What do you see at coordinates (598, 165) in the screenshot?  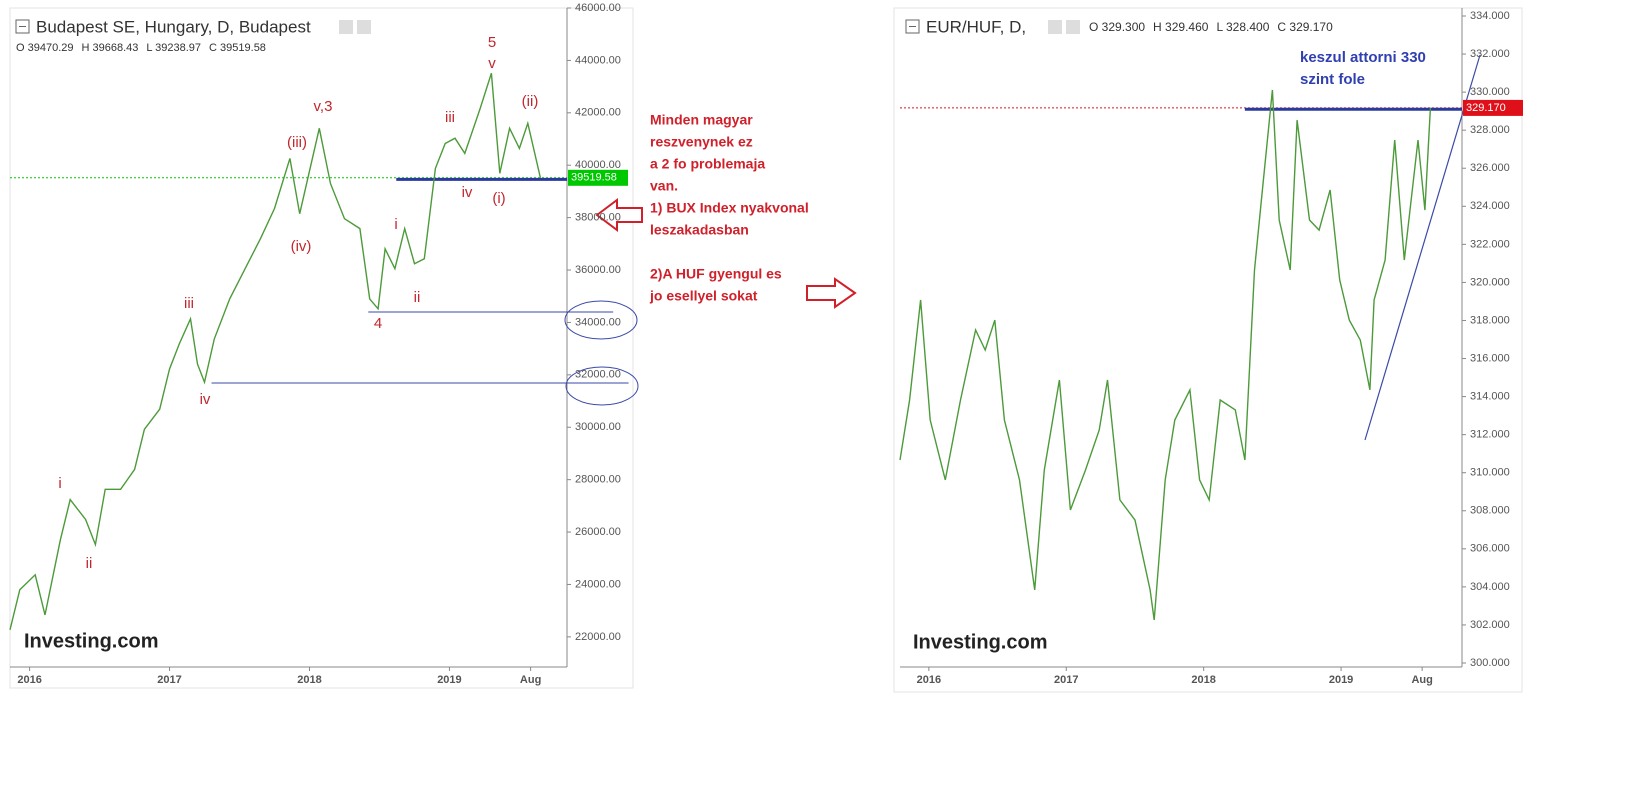 I see `y-tick-label: 40000.00` at bounding box center [598, 165].